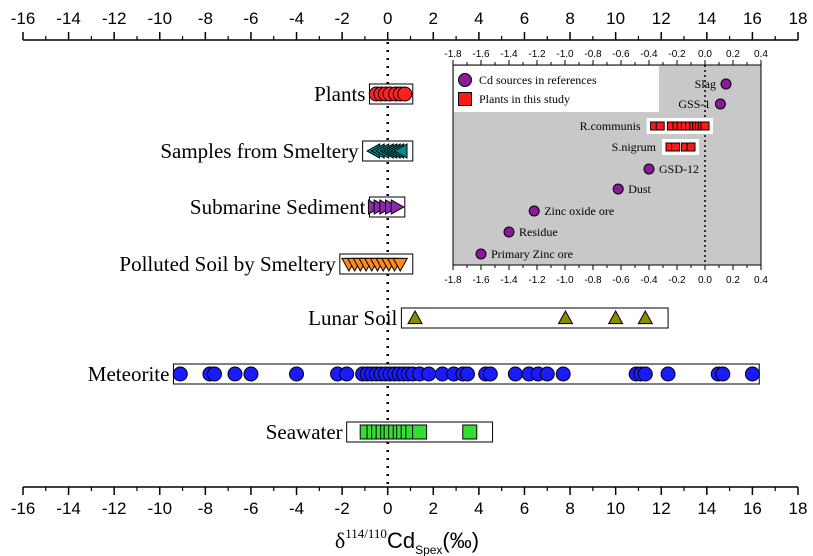 The height and width of the screenshot is (556, 813). I want to click on inset-top-tick-label: -1.0, so click(565, 54).